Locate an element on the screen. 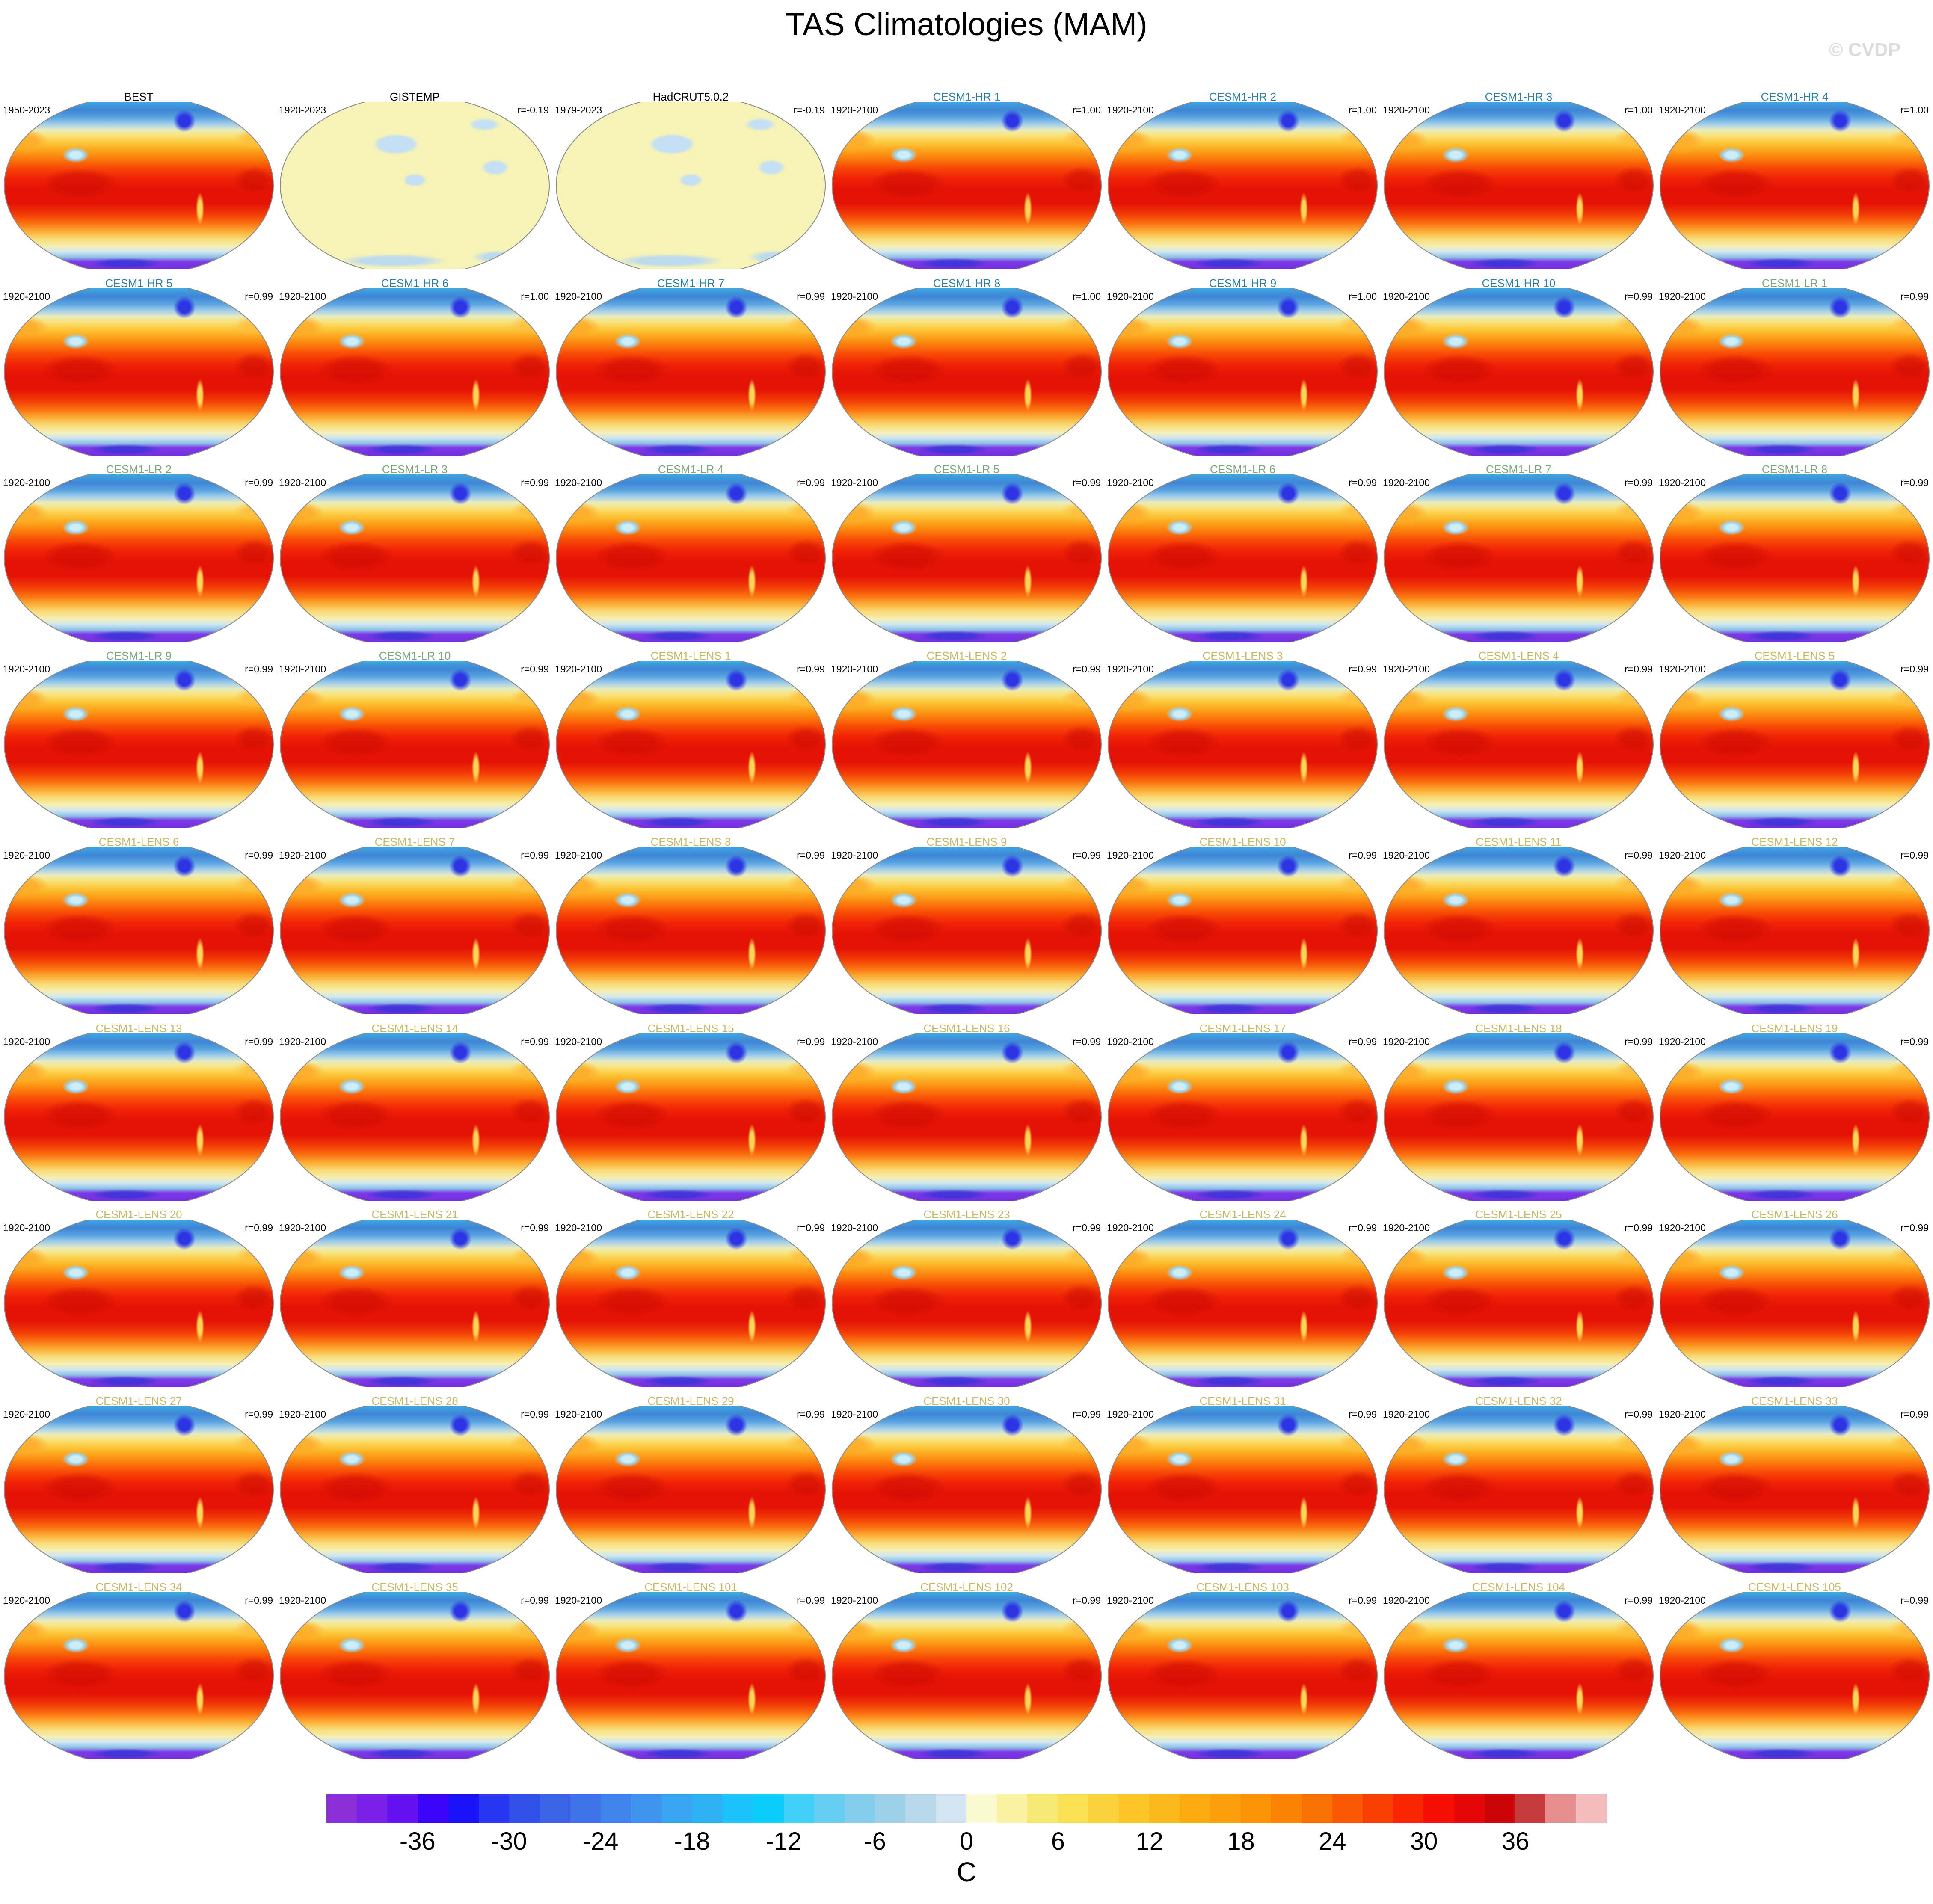 Image resolution: width=1933 pixels, height=1904 pixels. map-panel-cesm1-hr-4: CESM1-HR 4 1920-2100 r=1.00 is located at coordinates (1795, 184).